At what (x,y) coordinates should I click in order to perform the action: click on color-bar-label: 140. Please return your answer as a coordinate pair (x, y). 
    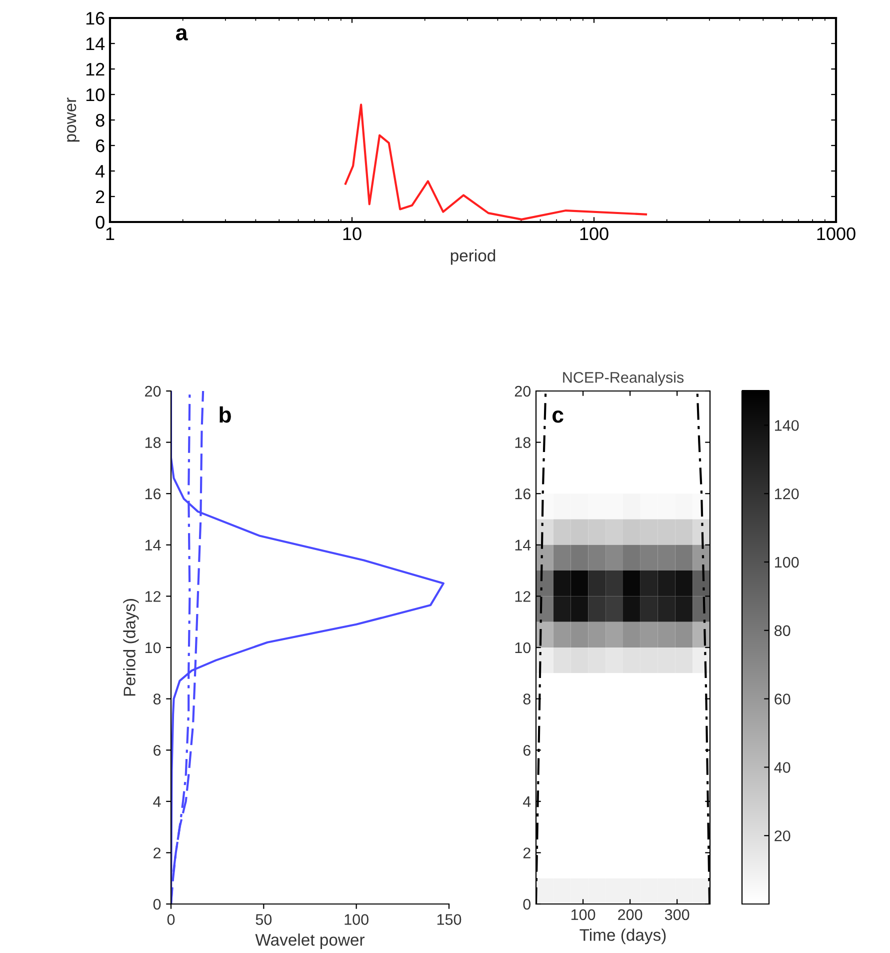
    Looking at the image, I should click on (787, 425).